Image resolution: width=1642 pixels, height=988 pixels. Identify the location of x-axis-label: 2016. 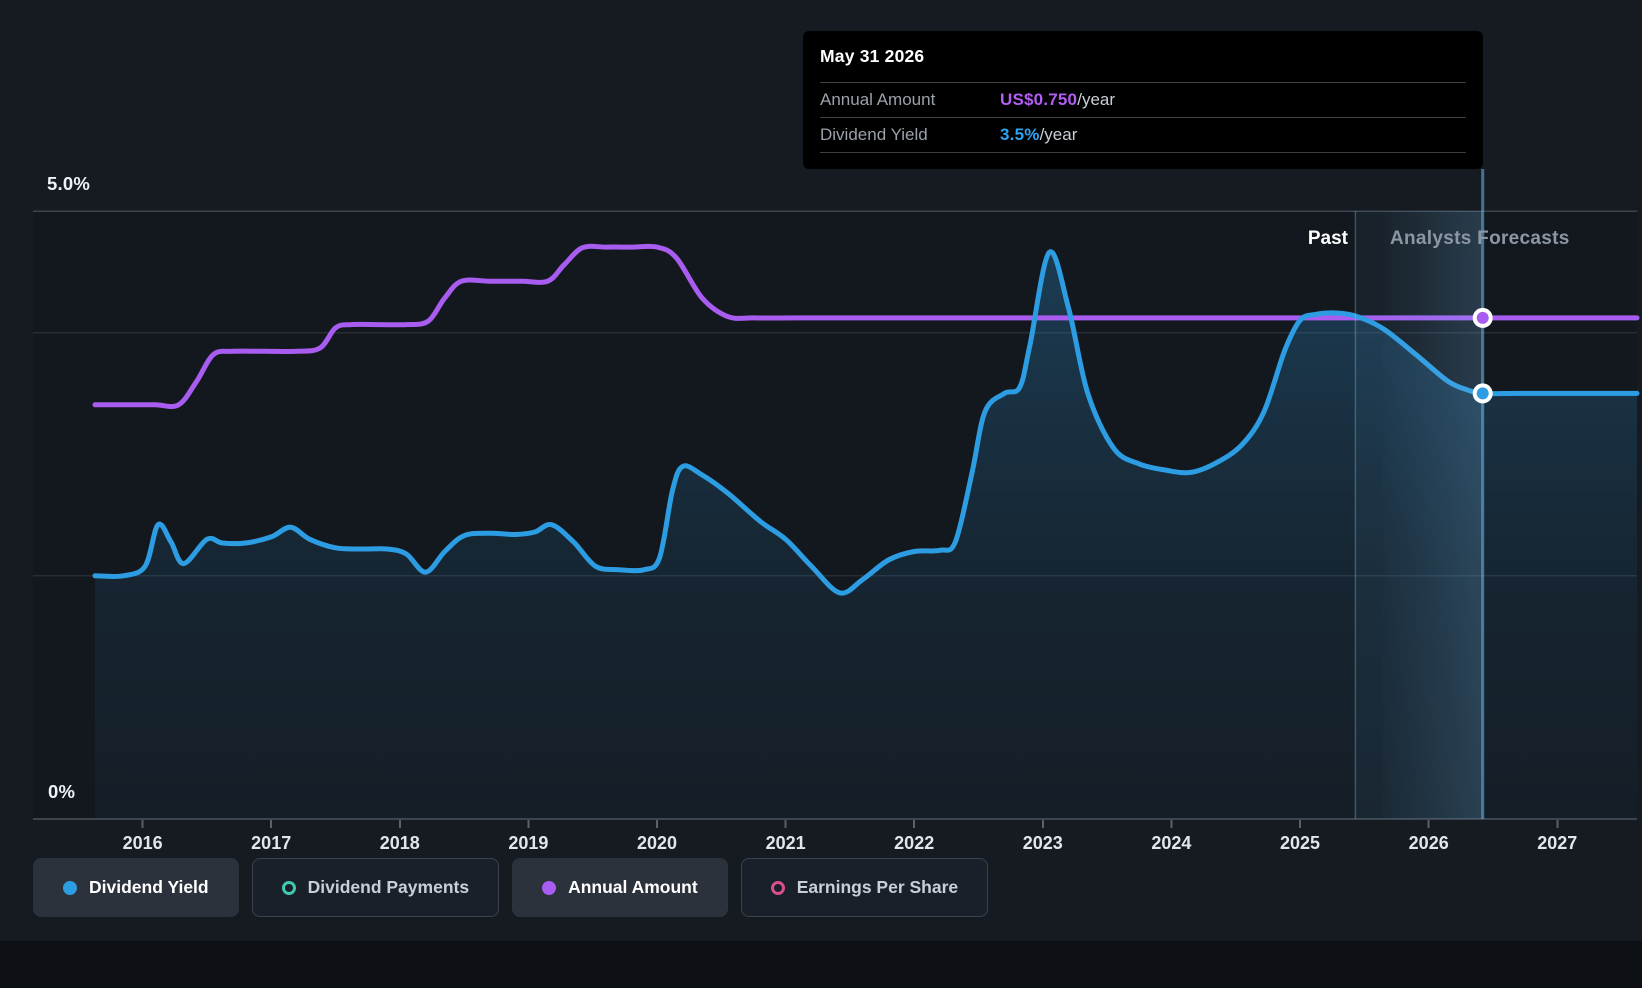
(143, 843).